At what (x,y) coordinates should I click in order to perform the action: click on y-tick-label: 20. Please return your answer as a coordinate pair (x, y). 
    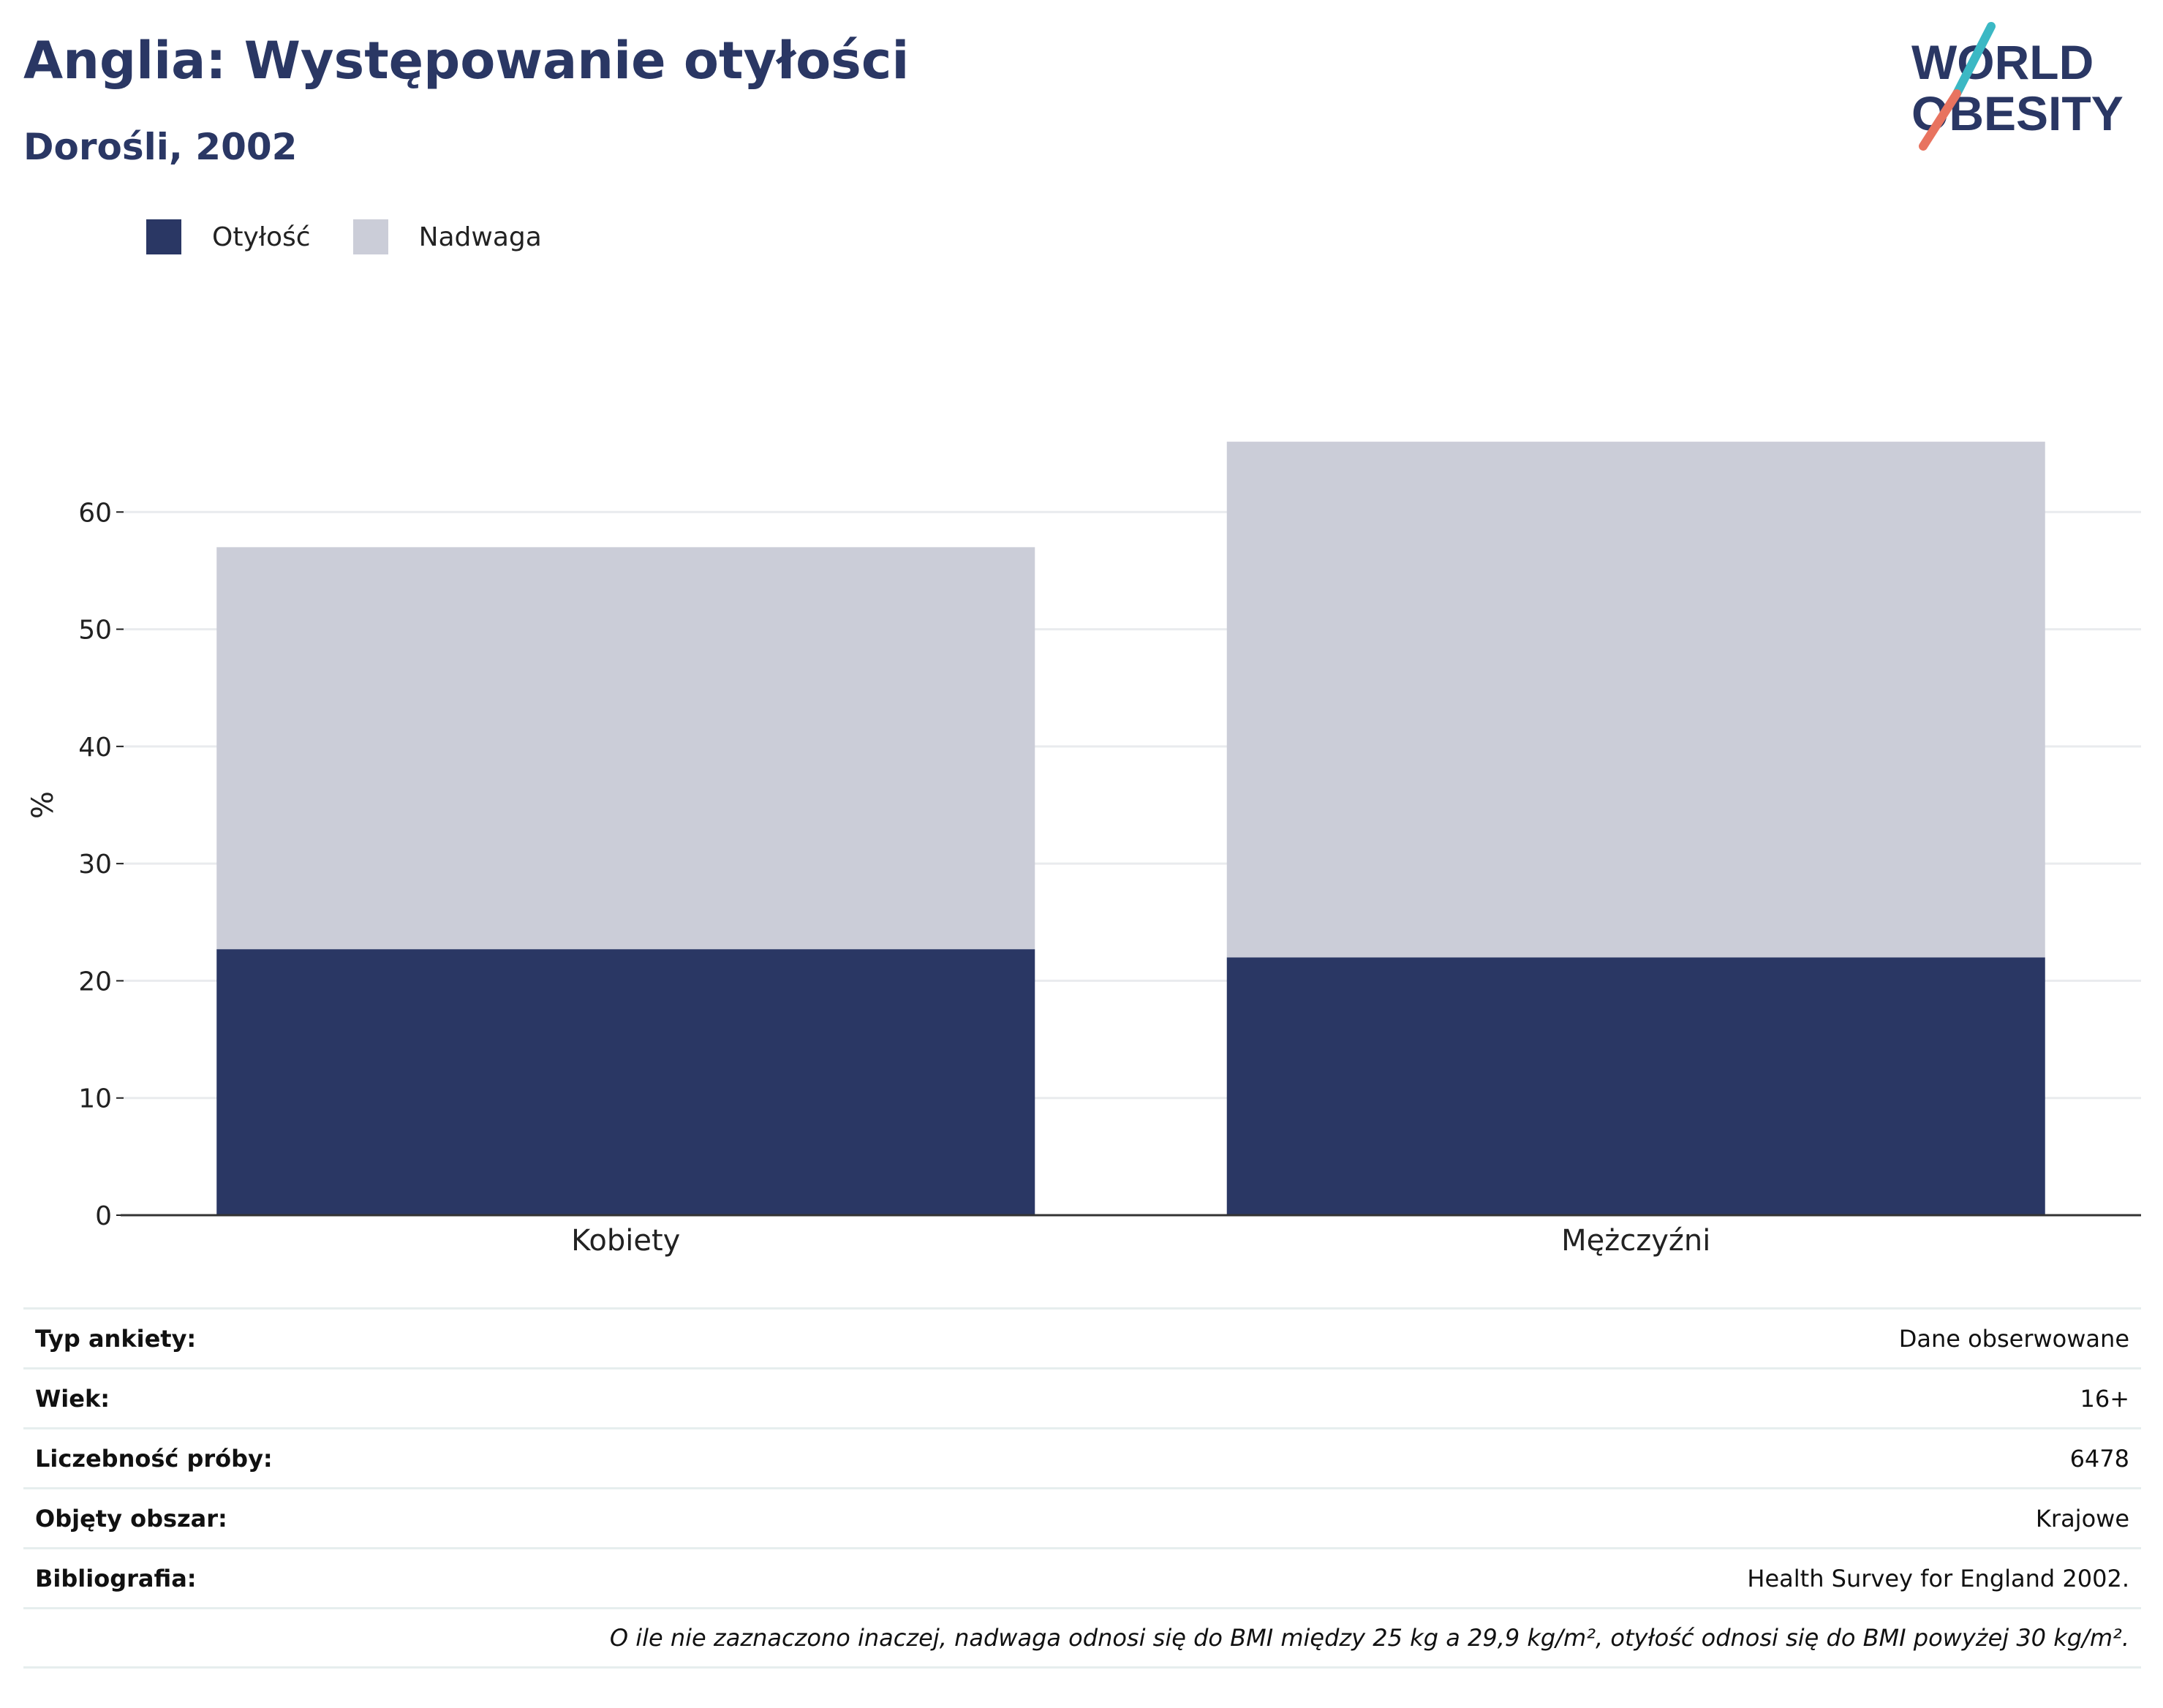
    Looking at the image, I should click on (95, 982).